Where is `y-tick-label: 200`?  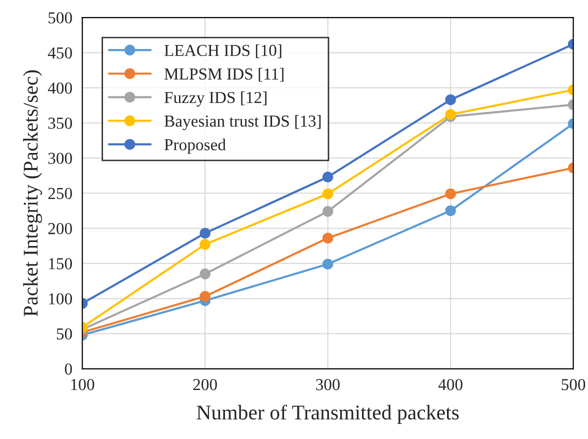 y-tick-label: 200 is located at coordinates (60, 228).